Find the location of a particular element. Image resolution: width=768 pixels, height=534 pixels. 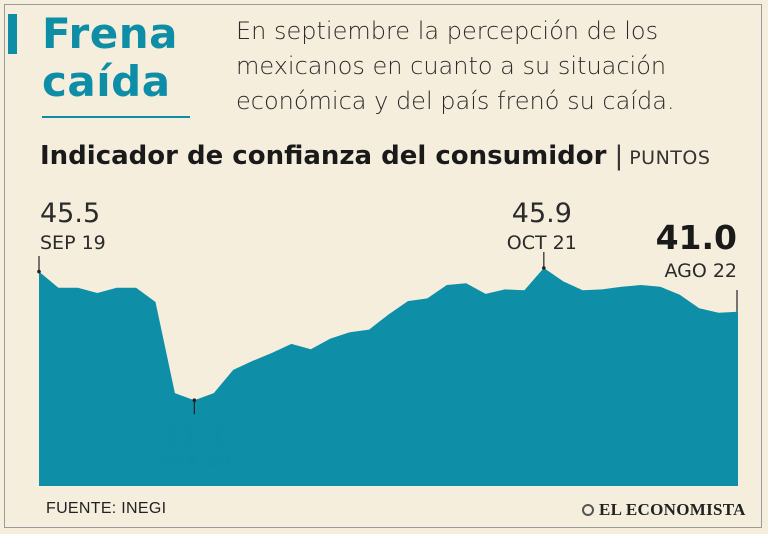

annotation-value: 45.9 is located at coordinates (542, 213).